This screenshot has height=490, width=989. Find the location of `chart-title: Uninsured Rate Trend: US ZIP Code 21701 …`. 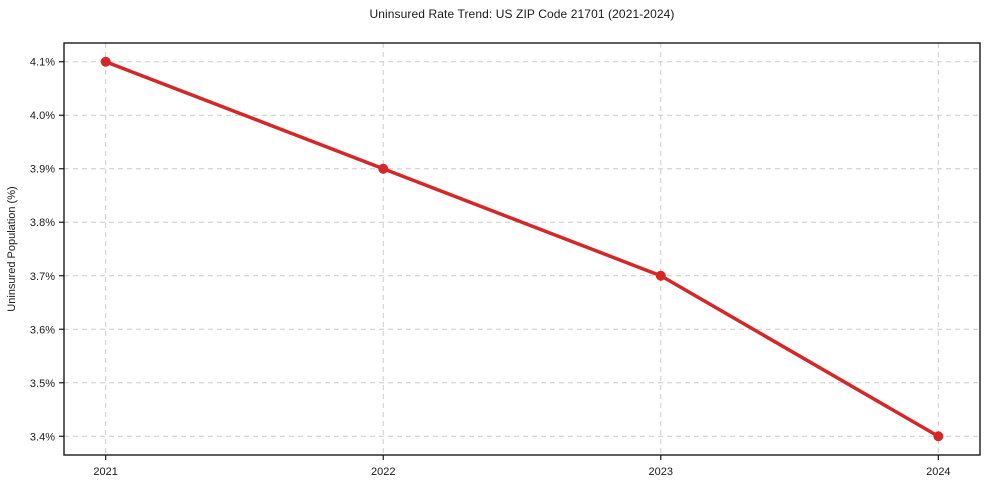

chart-title: Uninsured Rate Trend: US ZIP Code 21701 … is located at coordinates (522, 14).